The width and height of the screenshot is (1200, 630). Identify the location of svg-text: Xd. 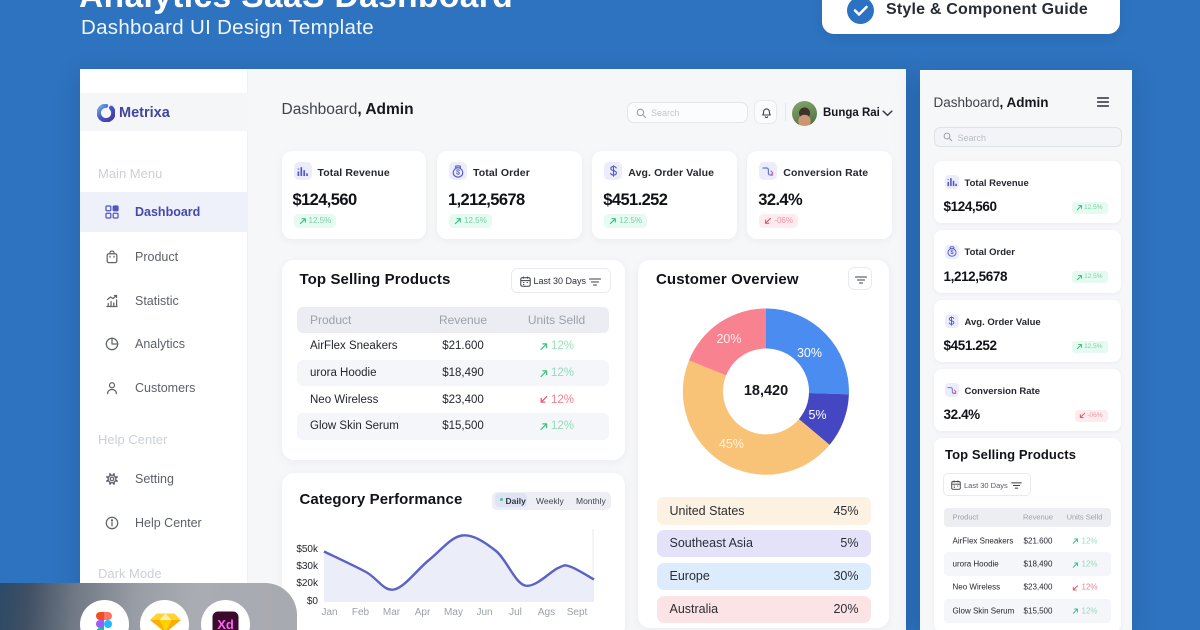
(225, 623).